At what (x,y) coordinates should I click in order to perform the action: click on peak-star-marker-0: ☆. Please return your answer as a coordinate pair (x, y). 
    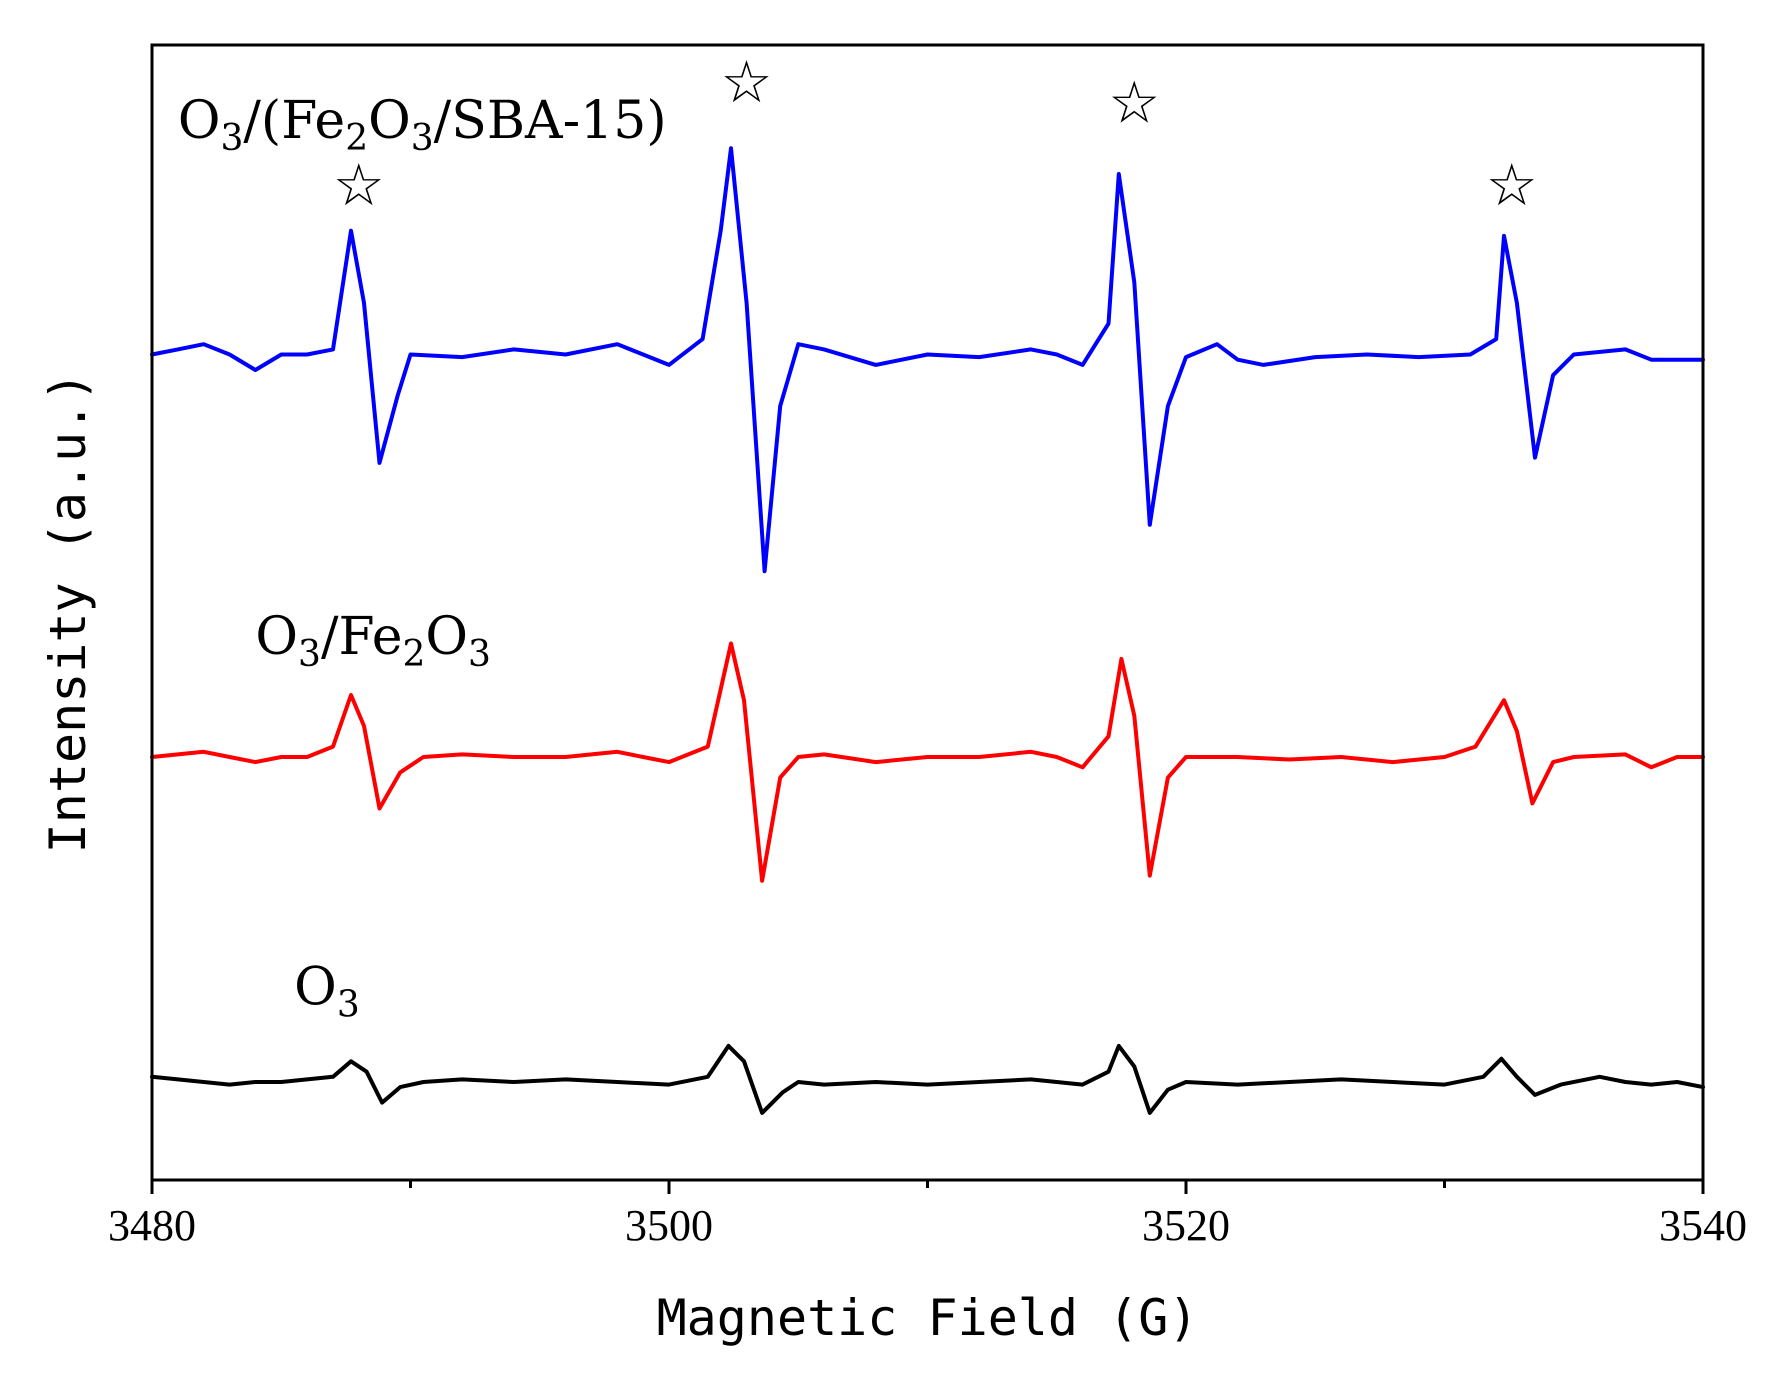
    Looking at the image, I should click on (359, 185).